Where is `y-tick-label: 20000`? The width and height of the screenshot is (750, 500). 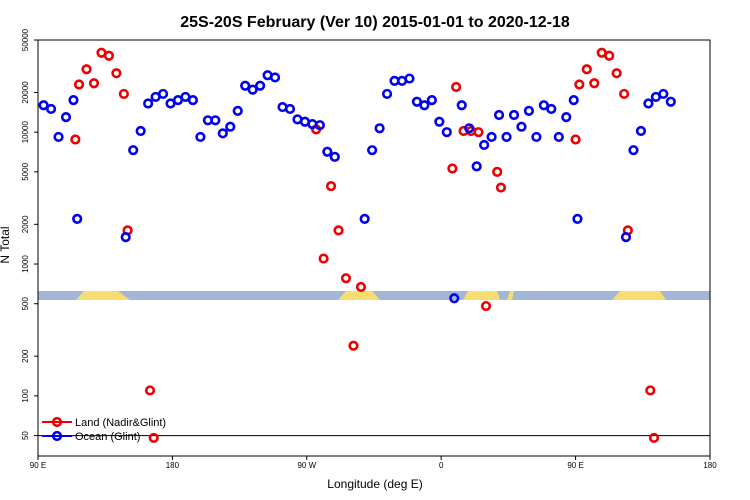 y-tick-label: 20000 is located at coordinates (25, 92).